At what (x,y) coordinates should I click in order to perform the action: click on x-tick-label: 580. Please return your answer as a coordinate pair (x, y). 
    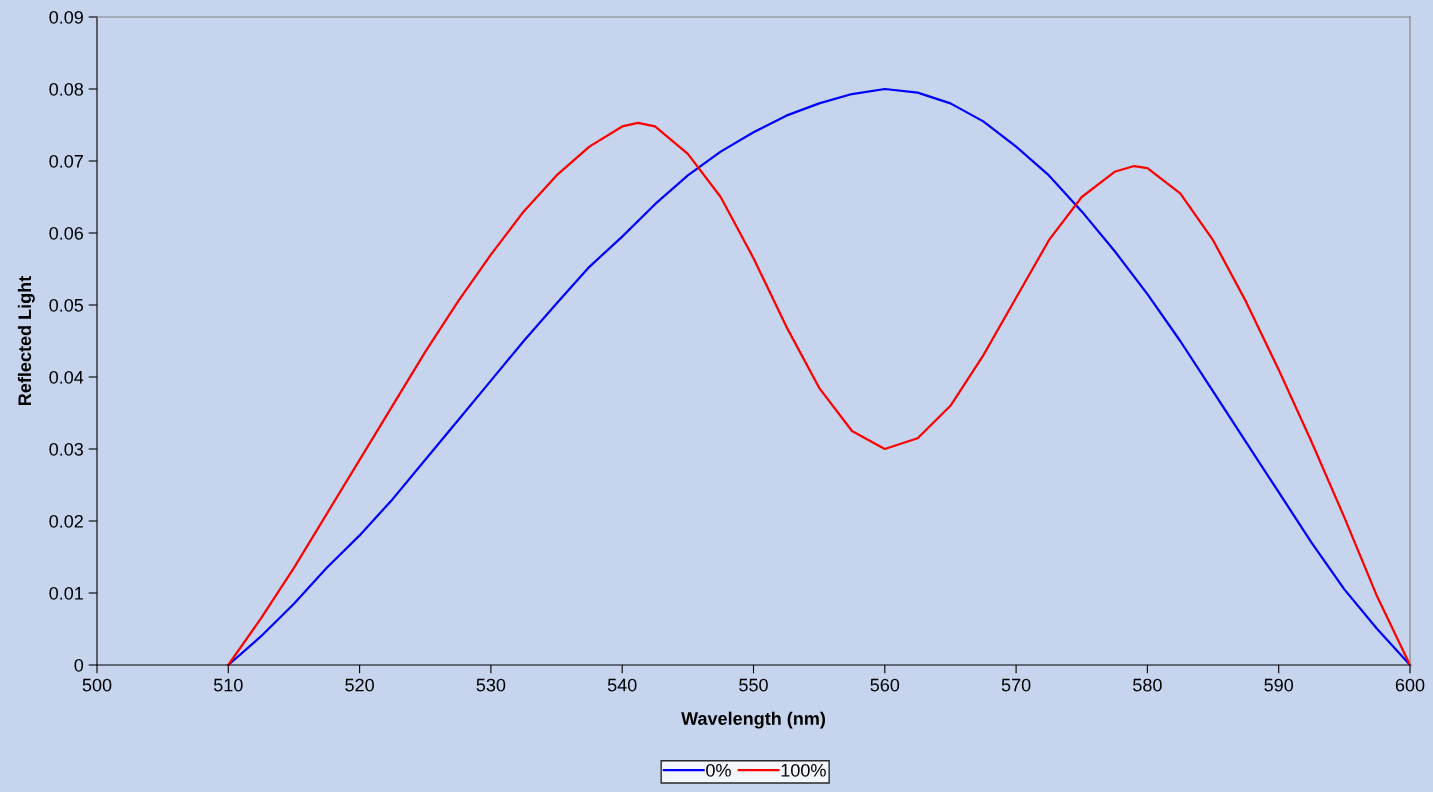
    Looking at the image, I should click on (1147, 685).